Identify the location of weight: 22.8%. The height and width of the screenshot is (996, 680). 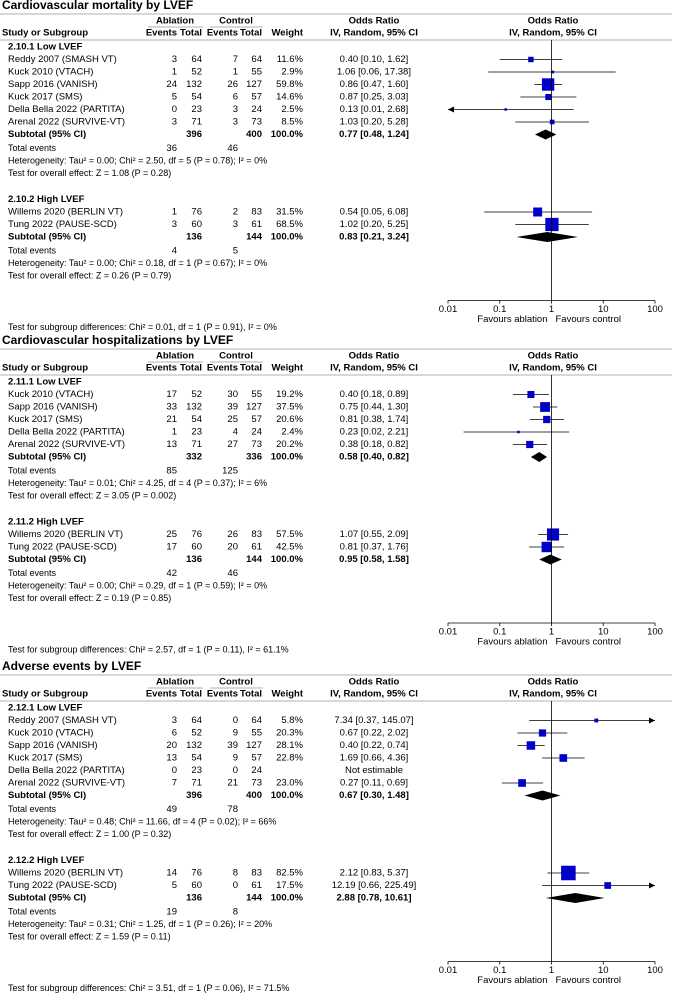
(289, 758).